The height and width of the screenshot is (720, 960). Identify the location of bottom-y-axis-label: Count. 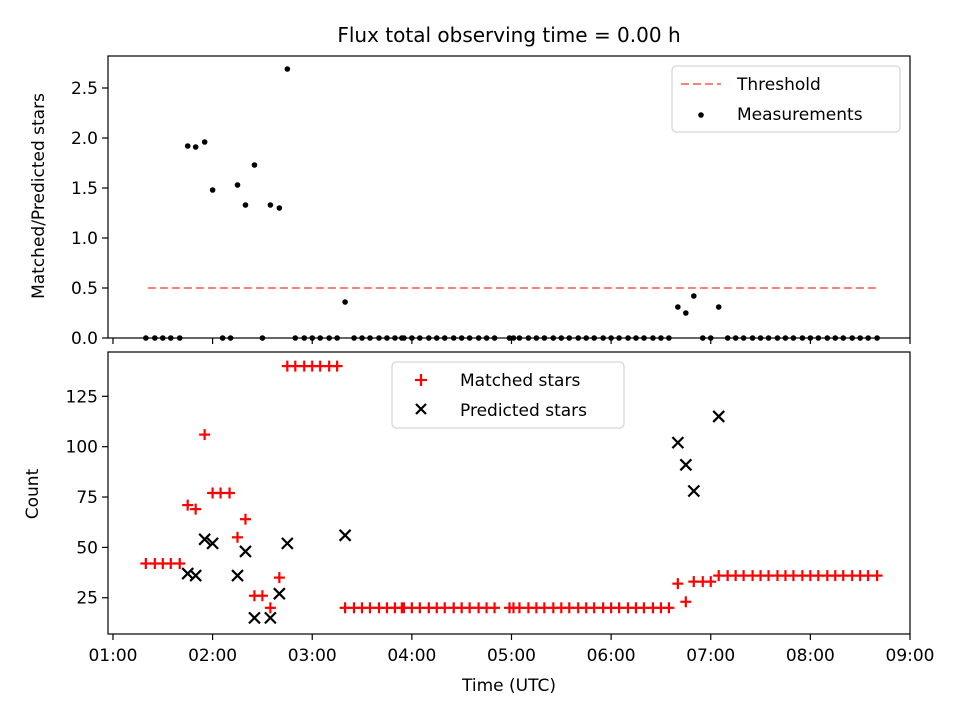
(33, 493).